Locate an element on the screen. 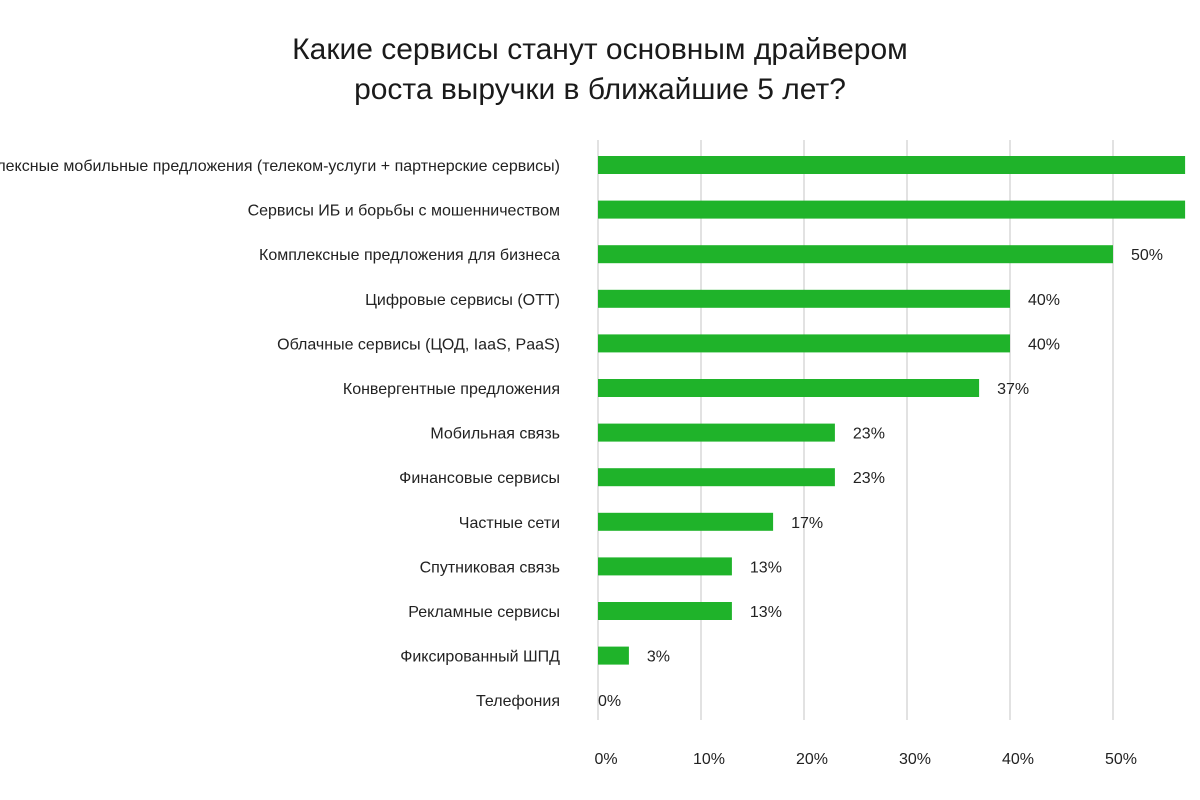 The image size is (1200, 800). value-label: 0% is located at coordinates (609, 701).